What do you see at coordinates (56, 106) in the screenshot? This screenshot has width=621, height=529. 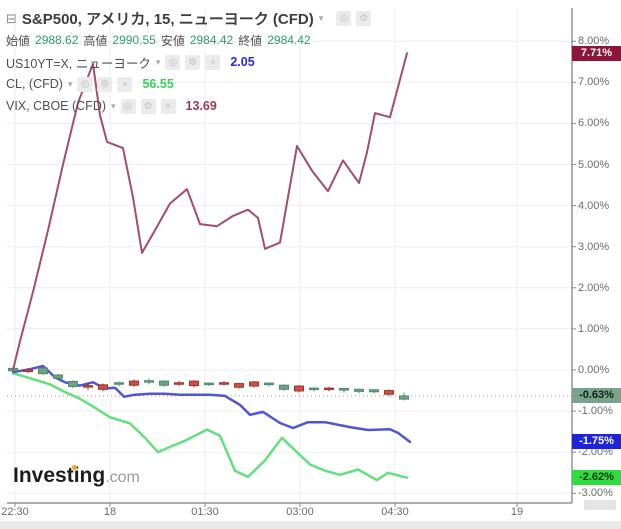 I see `overlay-symbol: VIX, CBOE (CFD)` at bounding box center [56, 106].